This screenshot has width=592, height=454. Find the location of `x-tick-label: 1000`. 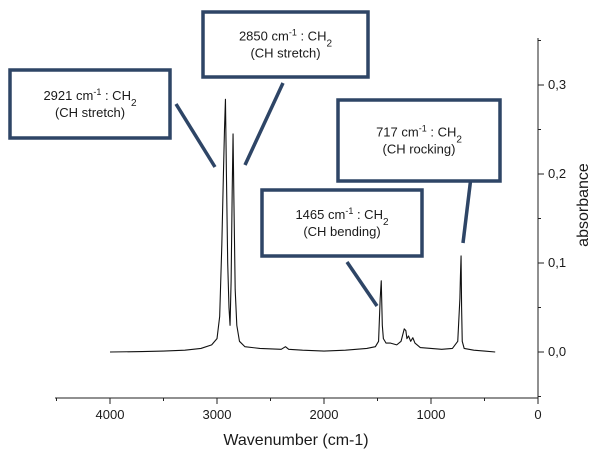

x-tick-label: 1000 is located at coordinates (431, 414).